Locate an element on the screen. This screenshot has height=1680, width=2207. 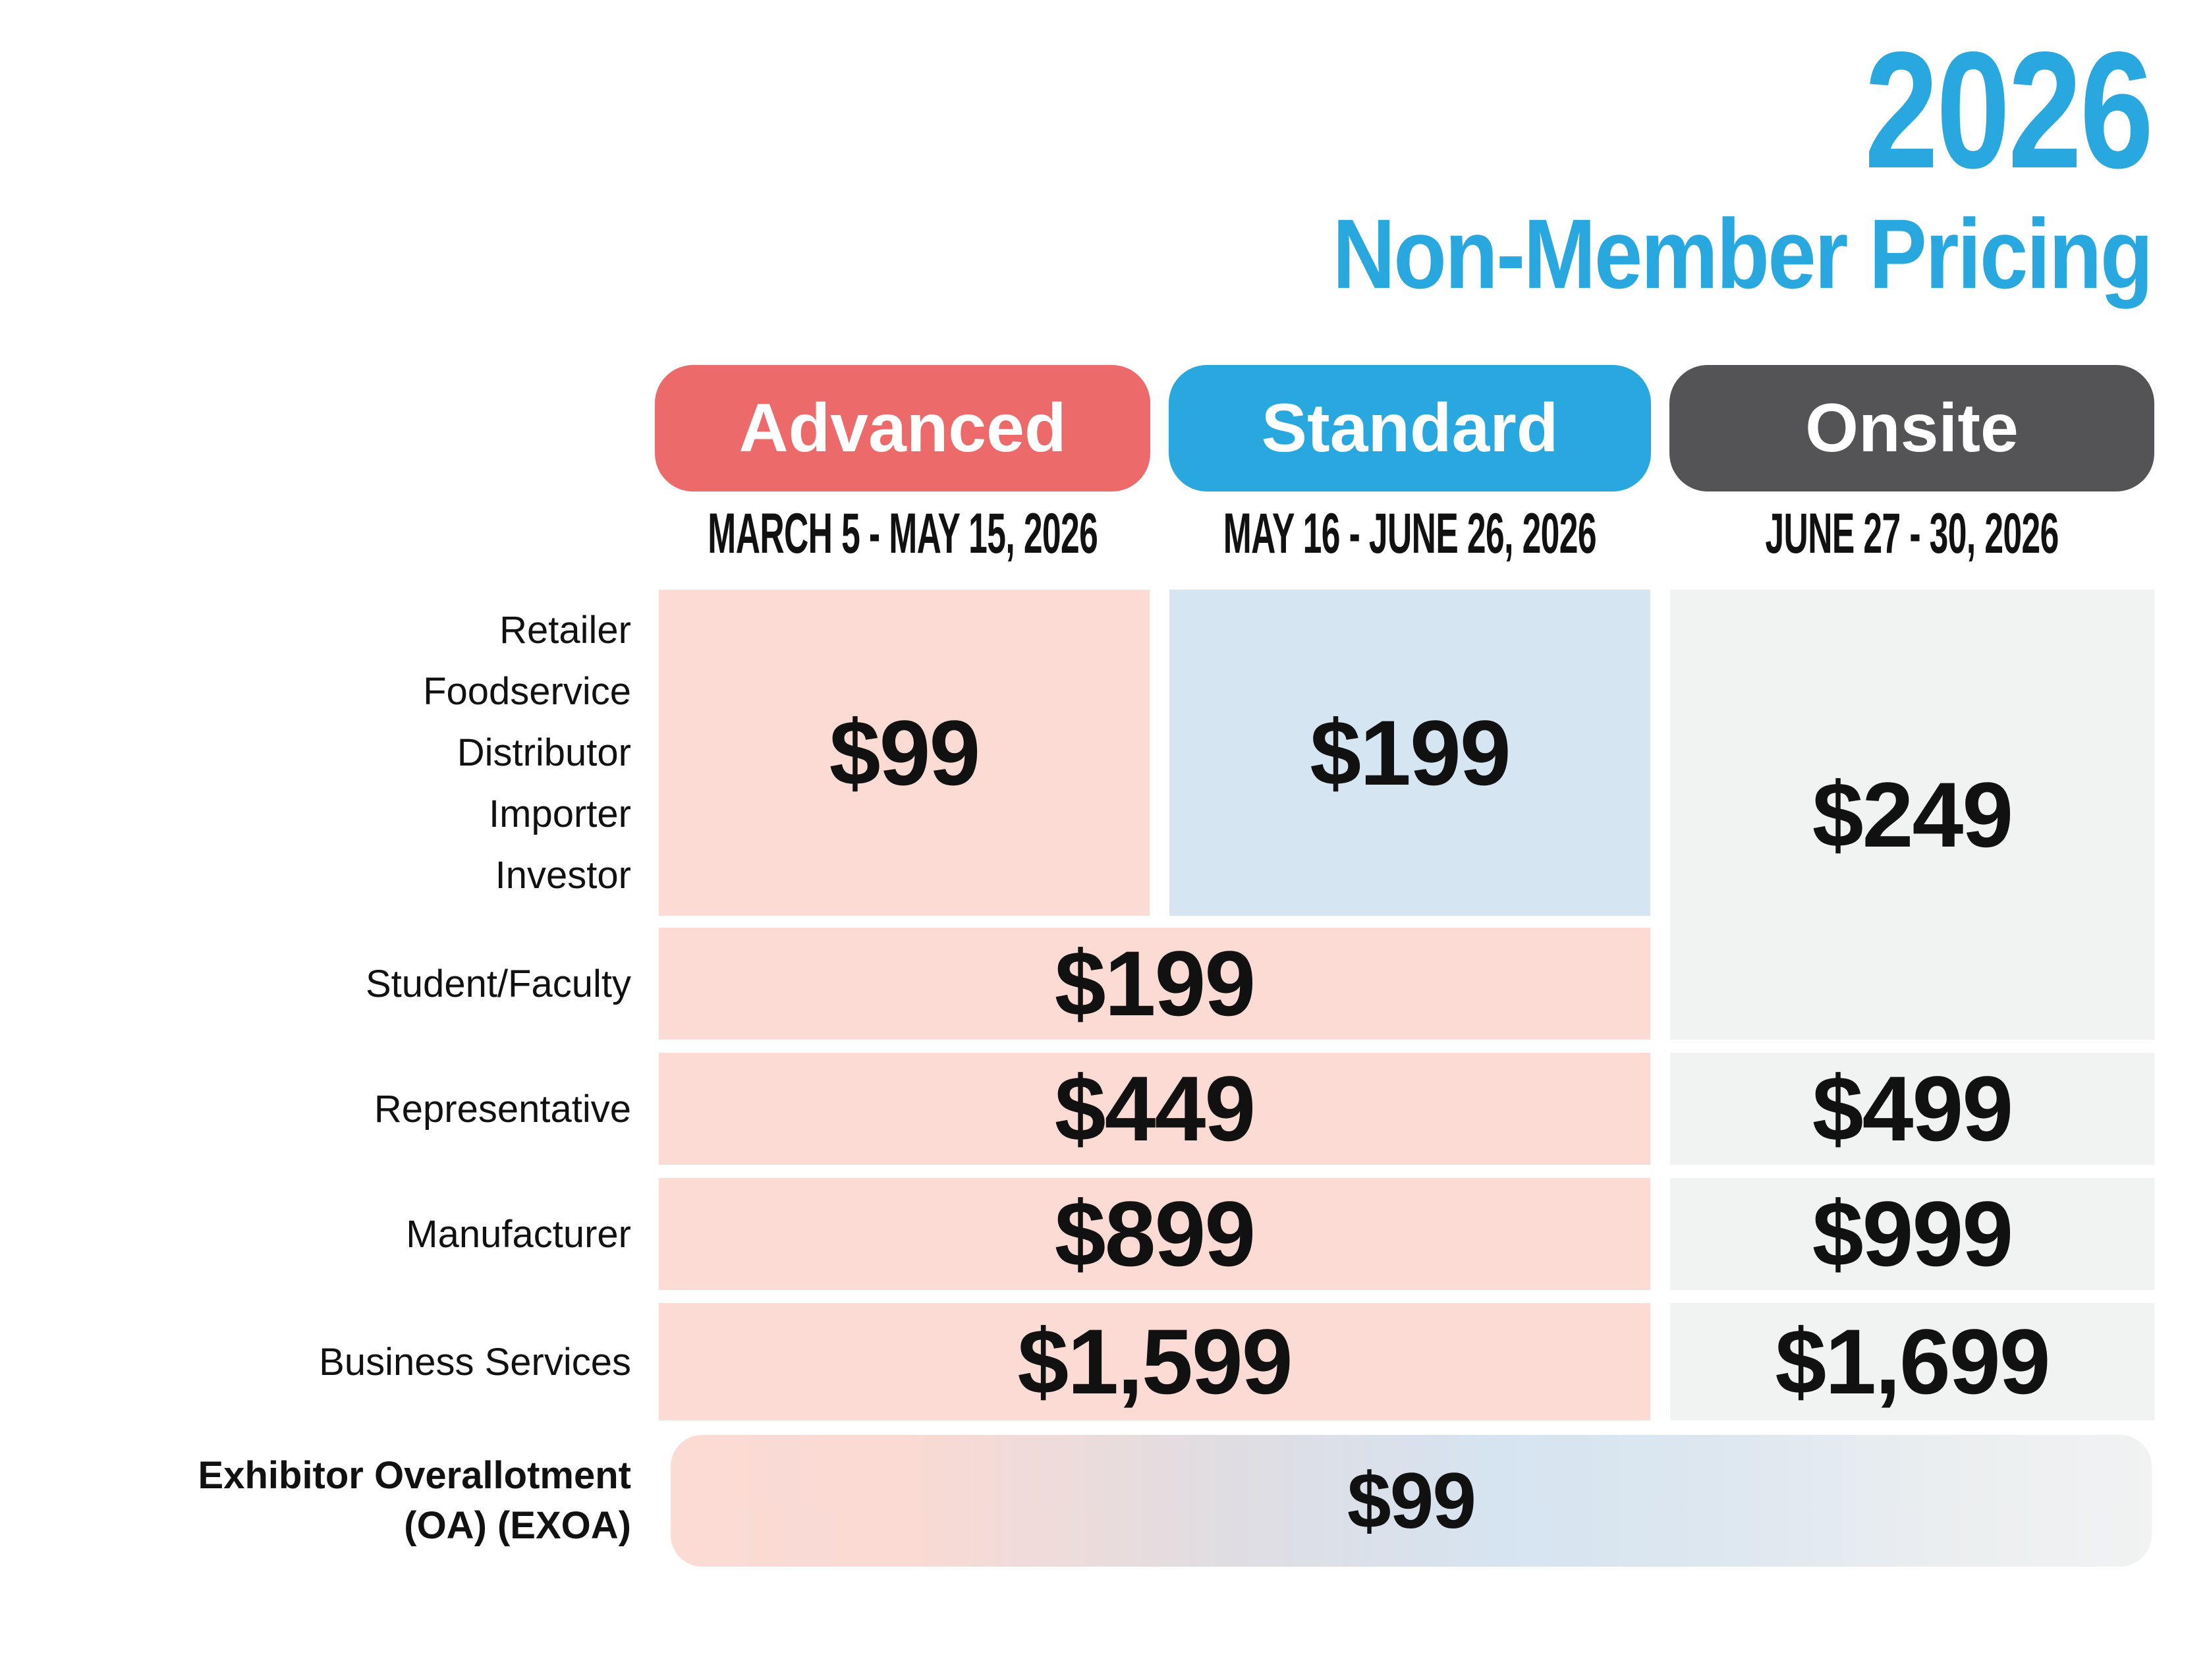
row-label-line: Representative is located at coordinates (502, 1109).